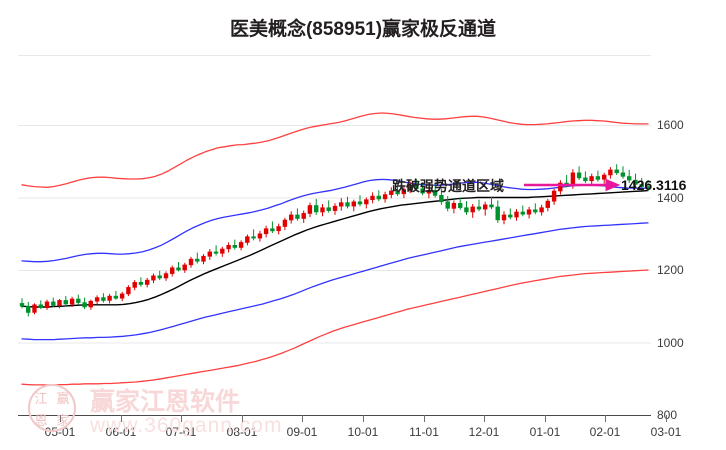 The height and width of the screenshot is (450, 726). I want to click on x-axis-tick-label: 09-01, so click(302, 432).